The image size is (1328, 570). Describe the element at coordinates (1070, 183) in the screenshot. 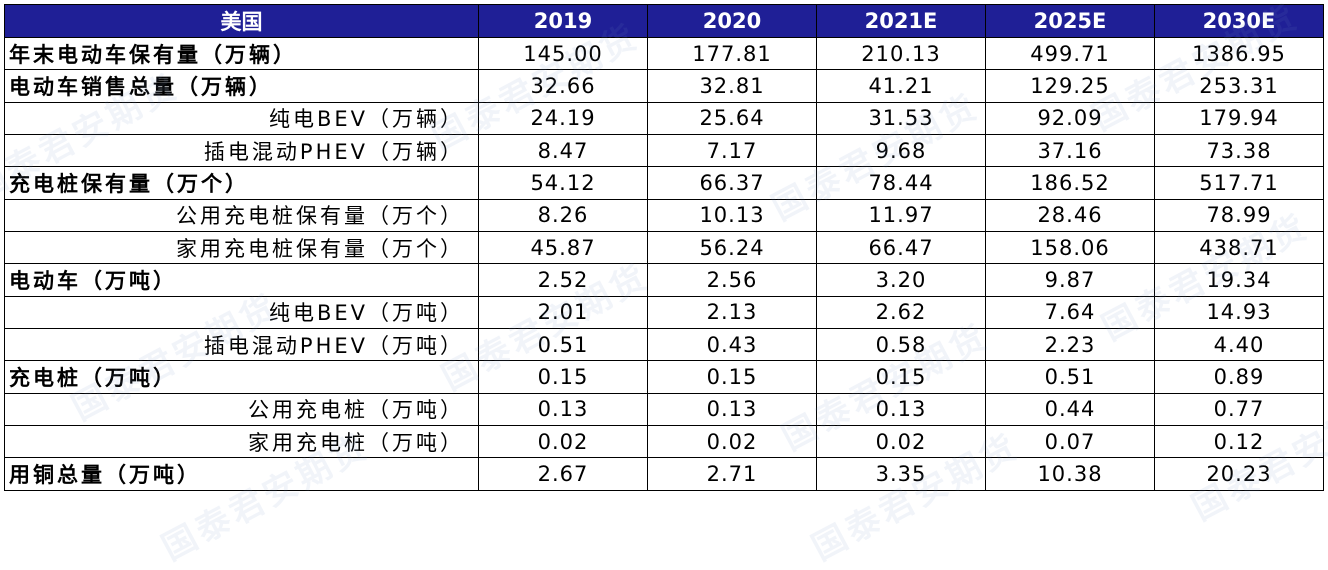

I see `value-cell: 186.52` at that location.